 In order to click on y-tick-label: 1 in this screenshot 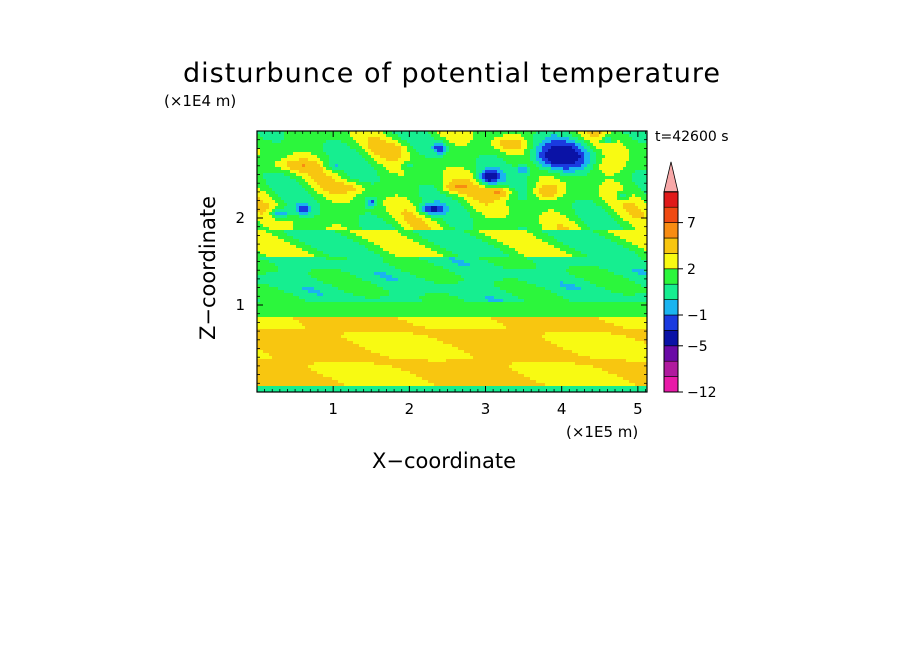, I will do `click(240, 305)`.